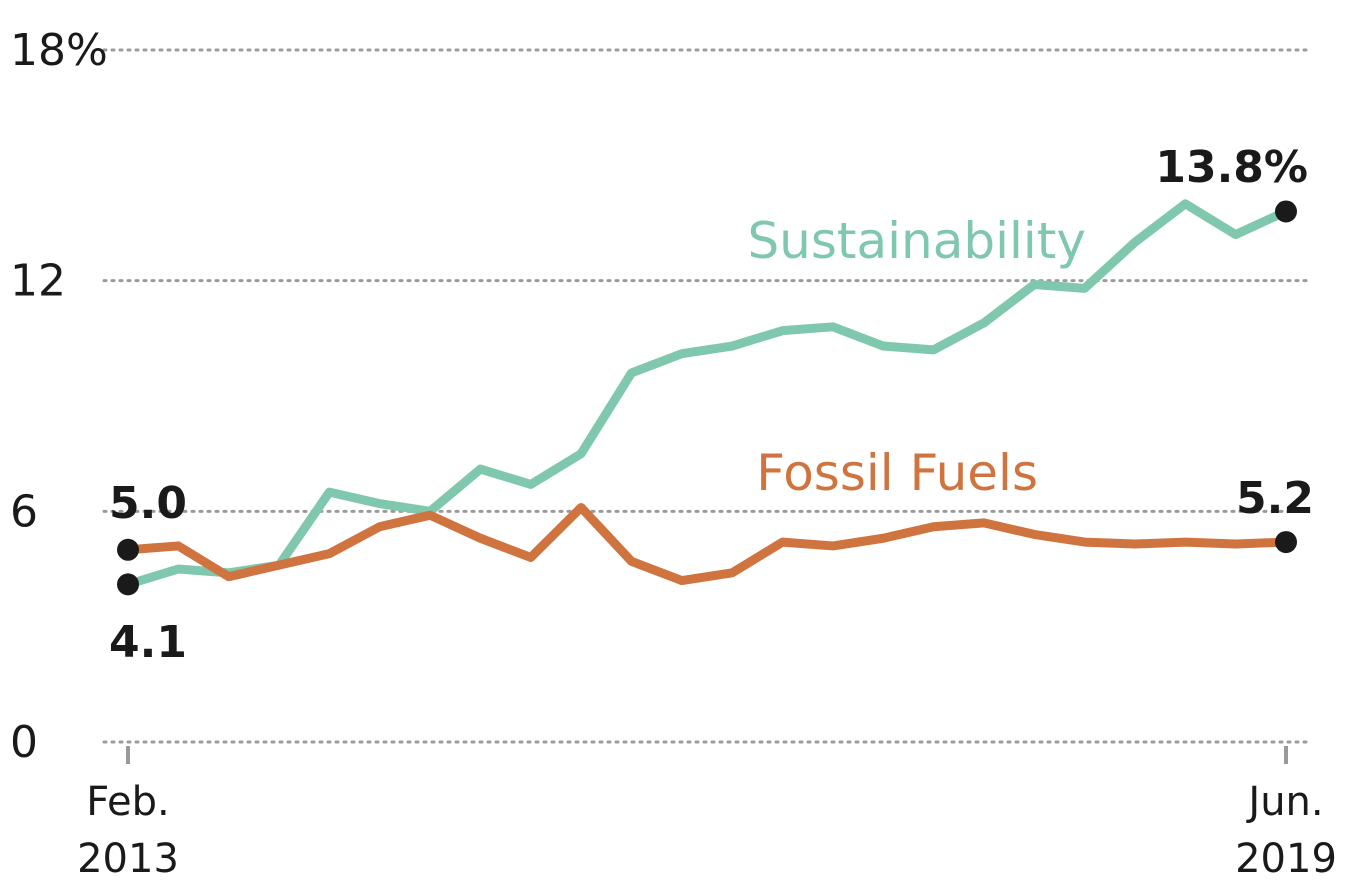 The width and height of the screenshot is (1350, 894). I want to click on value-label-start: 5.0, so click(148, 503).